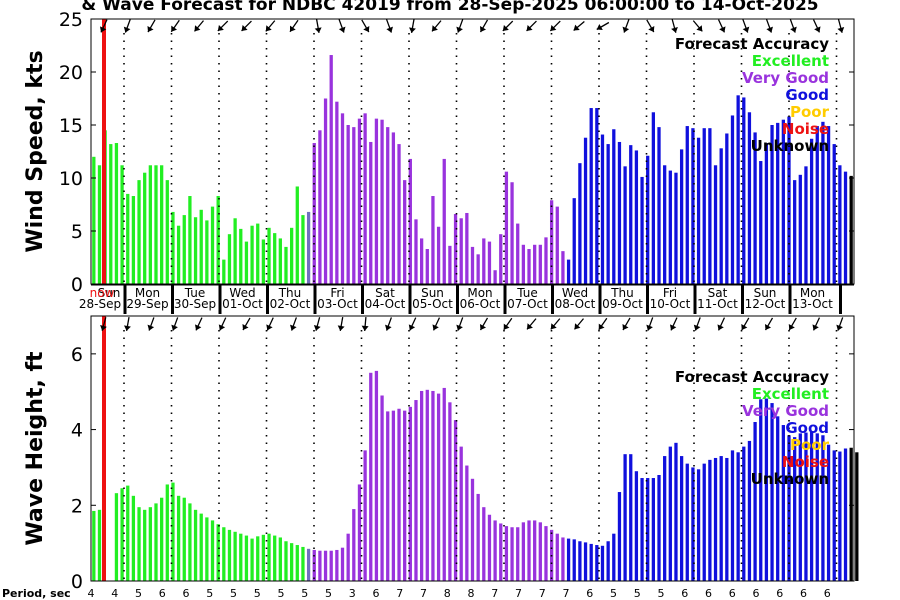 This screenshot has width=900, height=600. Describe the element at coordinates (803, 593) in the screenshot. I see `period-value: 6` at that location.